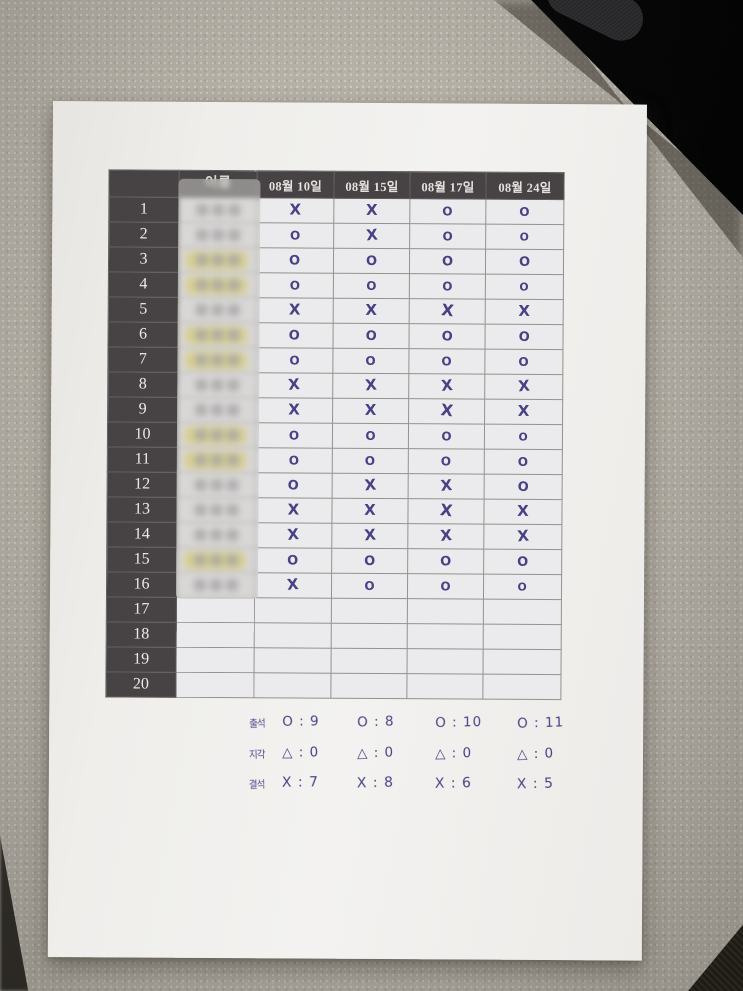  What do you see at coordinates (257, 724) in the screenshot?
I see `tally-label: 출석` at bounding box center [257, 724].